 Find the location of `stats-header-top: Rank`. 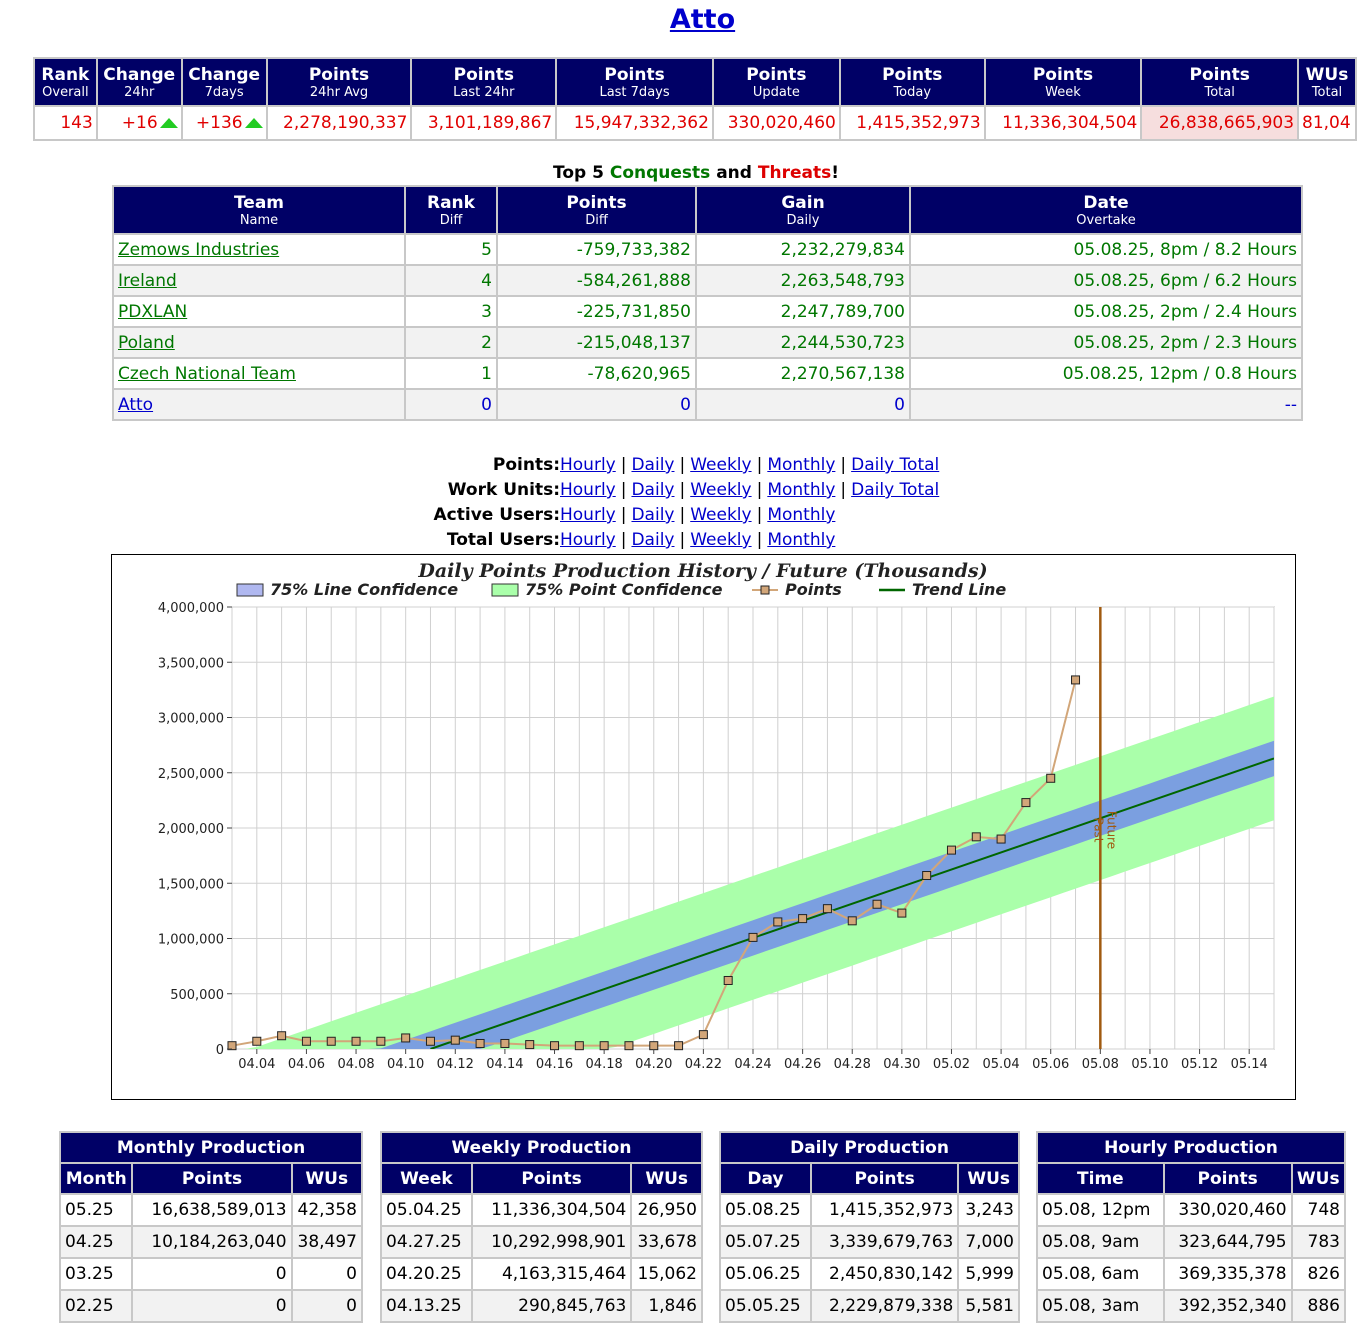

stats-header-top: Rank is located at coordinates (65, 74).